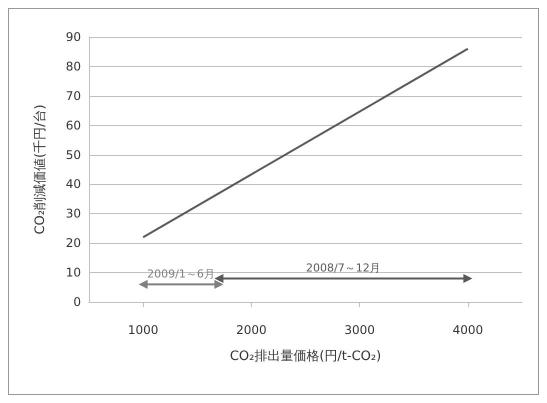 This screenshot has width=547, height=403. Describe the element at coordinates (343, 267) in the screenshot. I see `series-label: 2008/7～12月` at that location.